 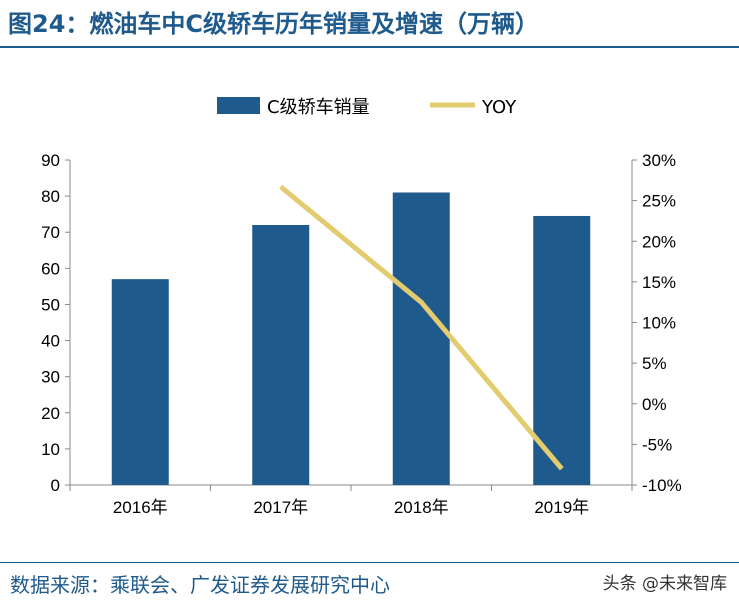 I want to click on y-left-tick-label: 80, so click(x=50, y=196).